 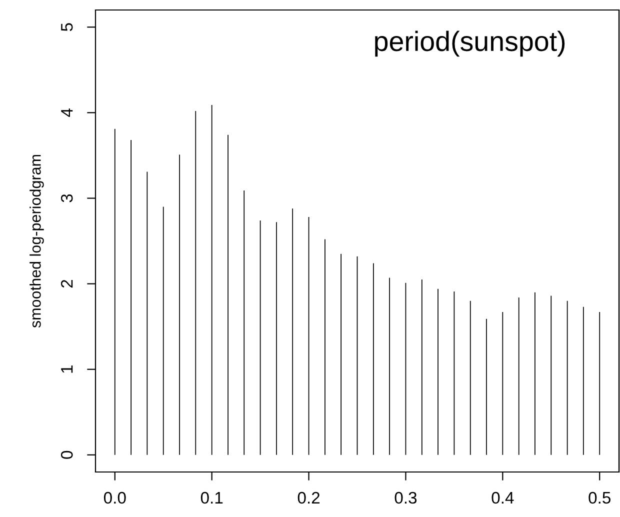 What do you see at coordinates (67, 27) in the screenshot?
I see `y-tick-label: 5` at bounding box center [67, 27].